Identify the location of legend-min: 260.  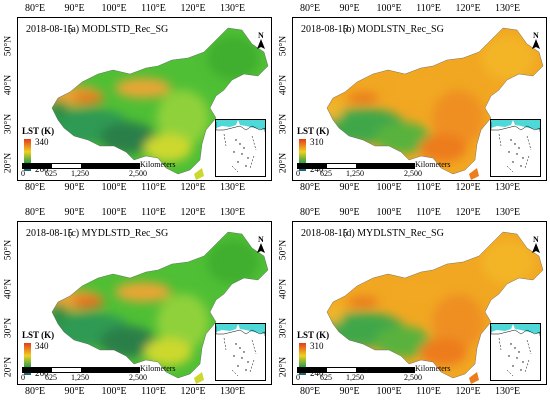
(42, 169).